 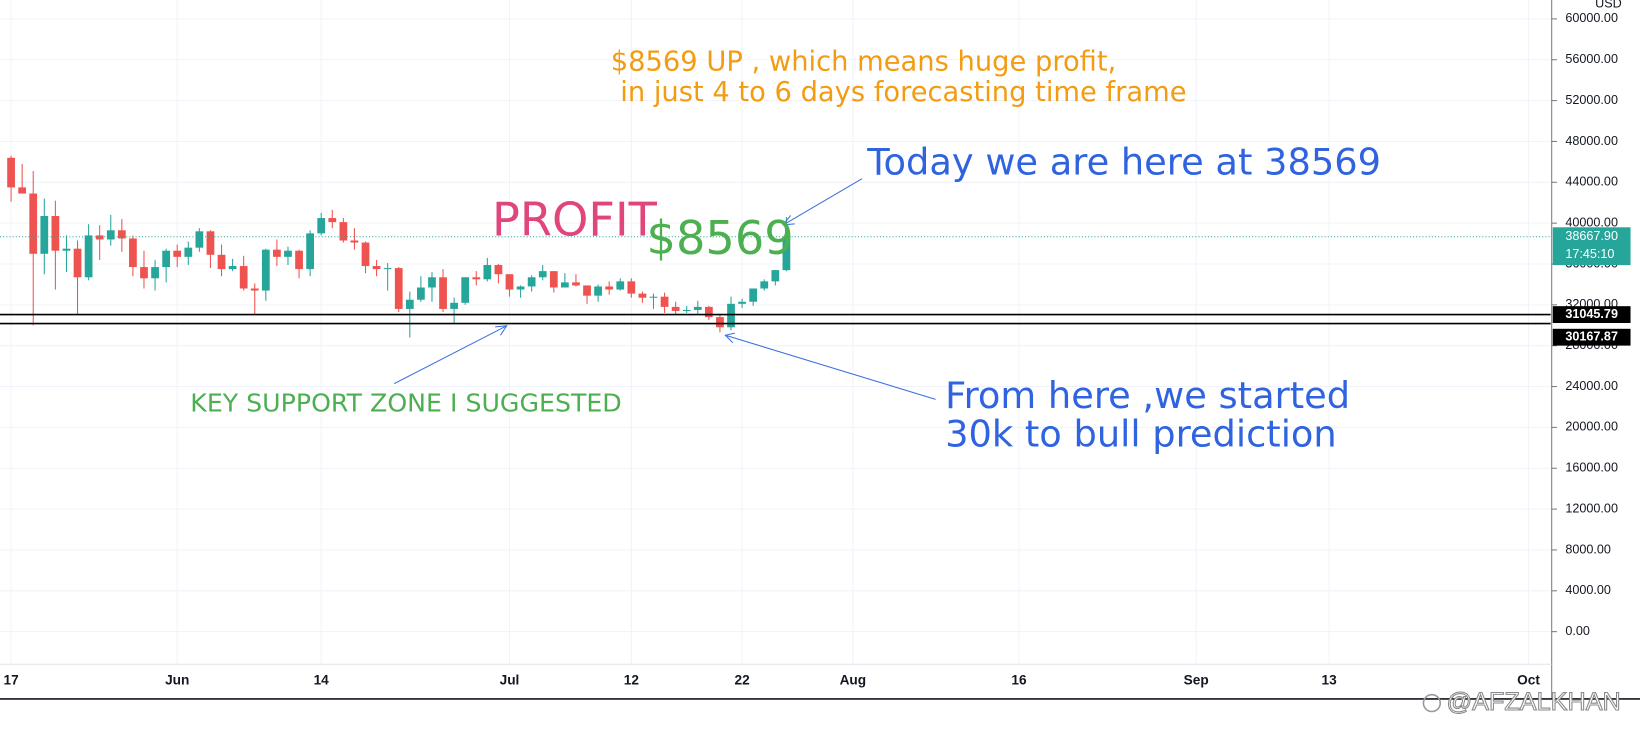 I want to click on y-tick-label: 12000.00, so click(x=1591, y=508).